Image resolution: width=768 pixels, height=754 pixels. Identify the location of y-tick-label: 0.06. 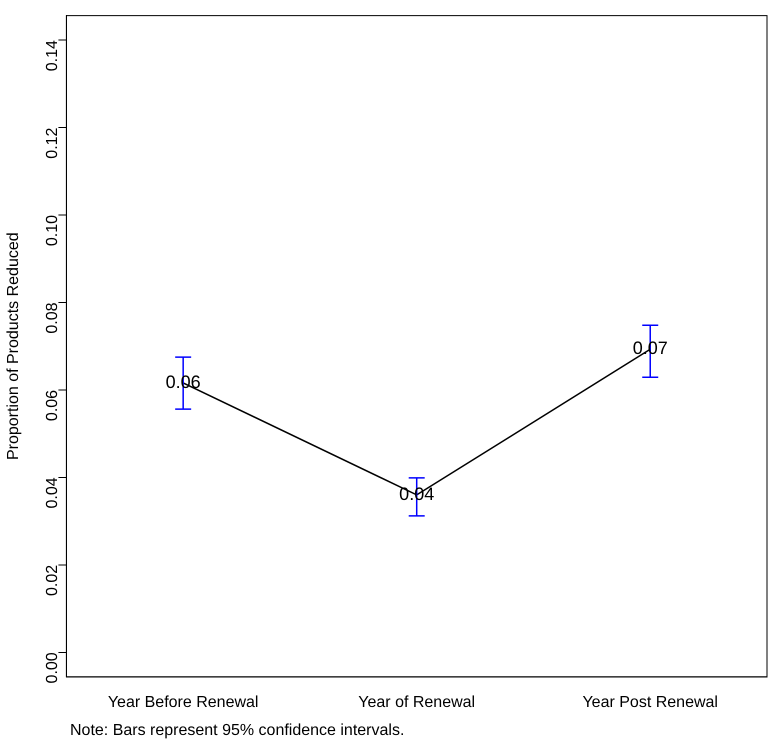
(52, 406).